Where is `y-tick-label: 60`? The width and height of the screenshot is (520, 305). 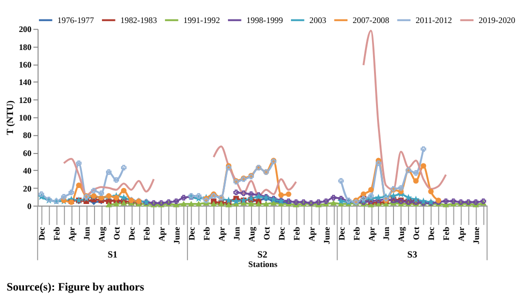 y-tick-label: 60 is located at coordinates (27, 153).